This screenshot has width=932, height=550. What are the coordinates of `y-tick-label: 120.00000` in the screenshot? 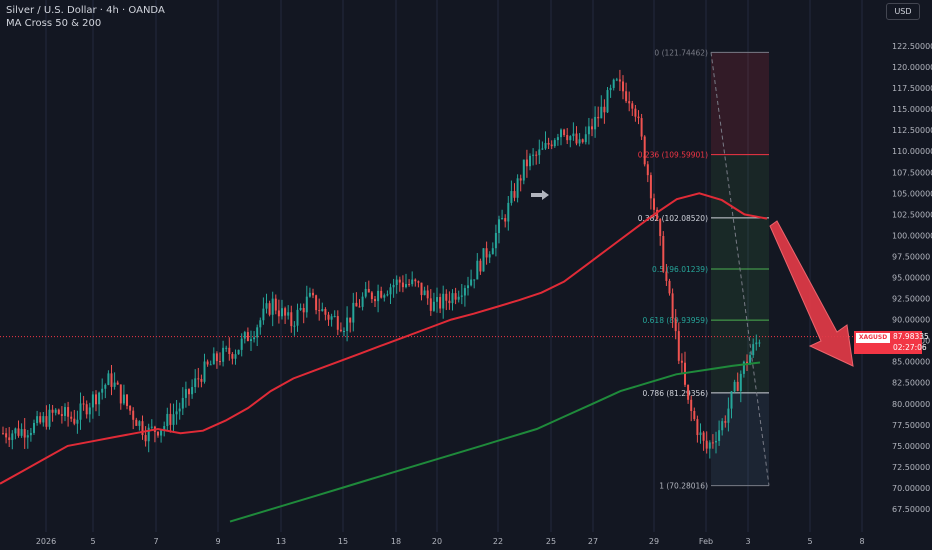 It's located at (912, 67).